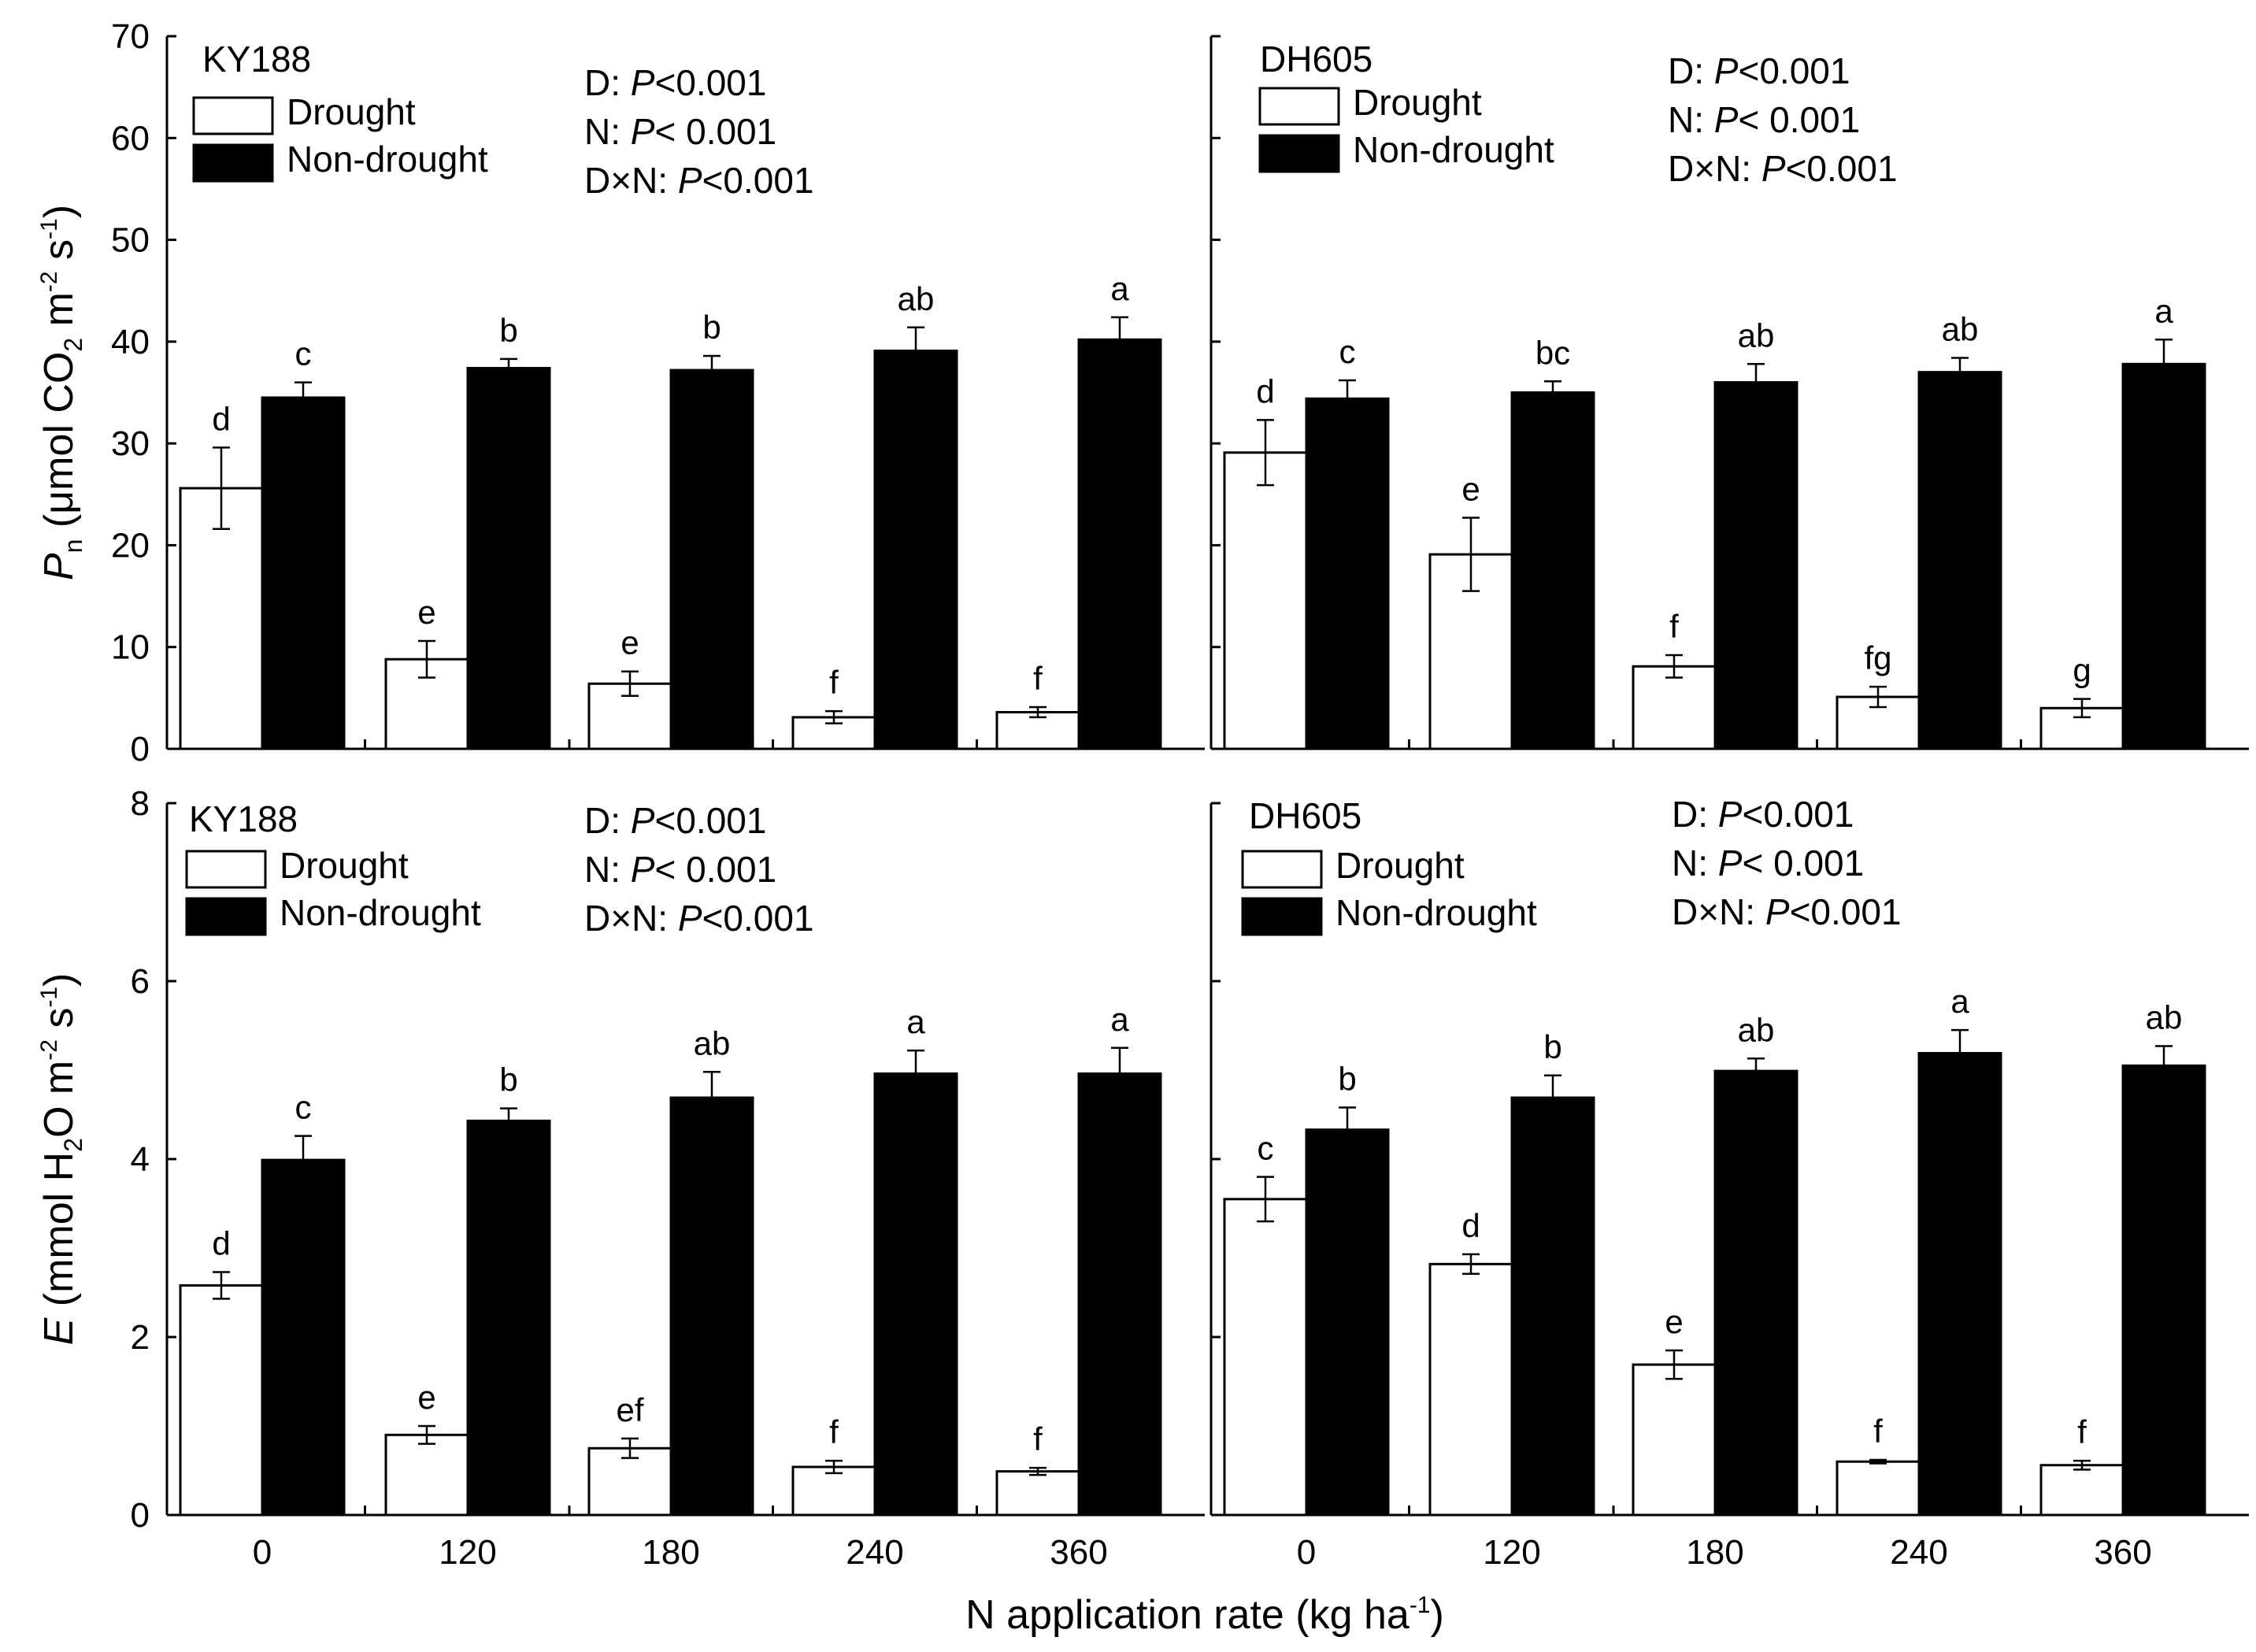  What do you see at coordinates (387, 159) in the screenshot?
I see `legend-label-non-drought: Non-drought` at bounding box center [387, 159].